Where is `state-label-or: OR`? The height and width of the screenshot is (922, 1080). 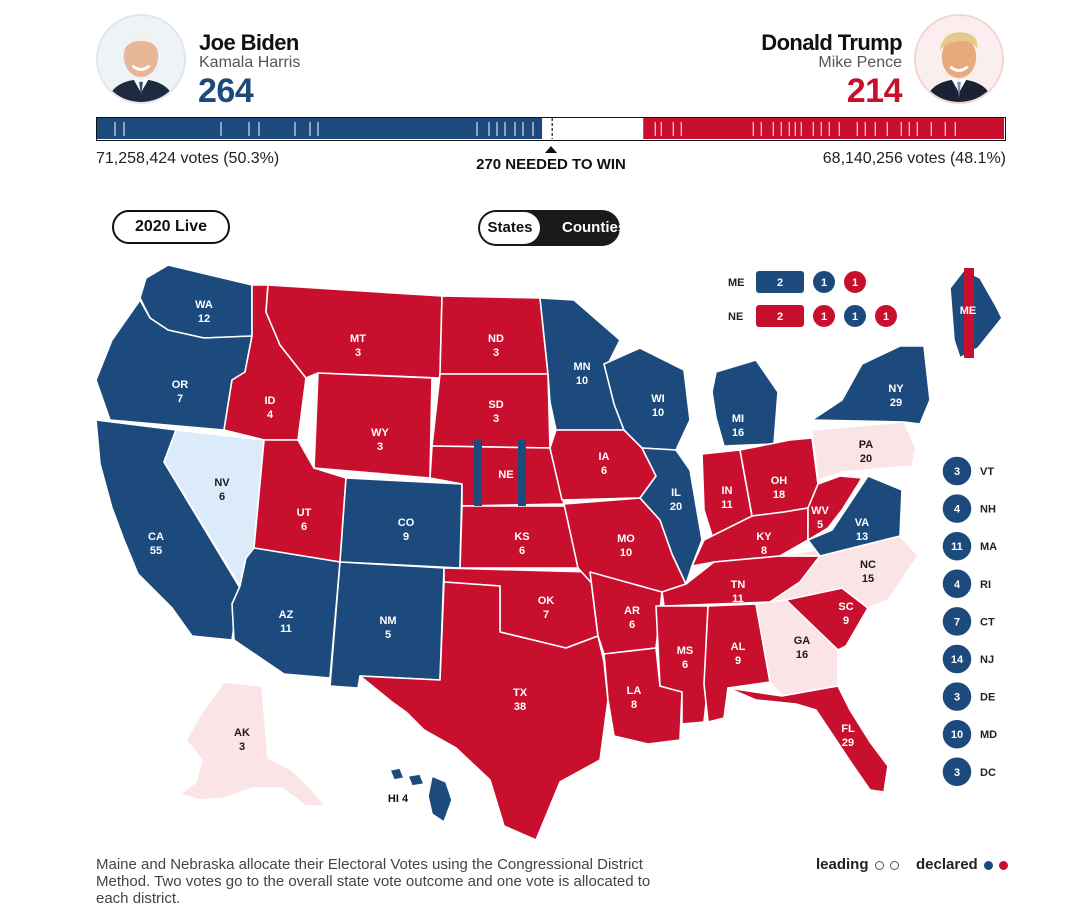
state-label-or: OR is located at coordinates (180, 385).